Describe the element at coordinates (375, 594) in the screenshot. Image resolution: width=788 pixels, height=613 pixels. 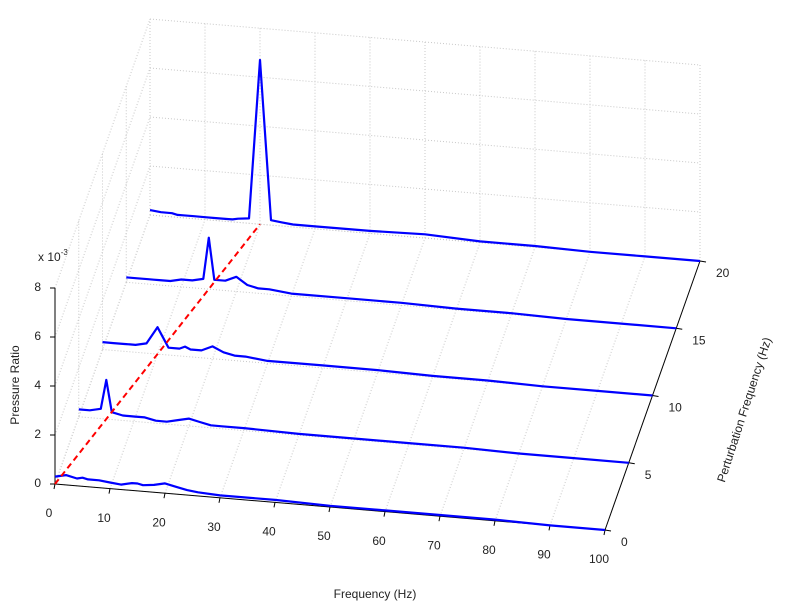
I see `x-axis-label: Frequency (Hz)` at that location.